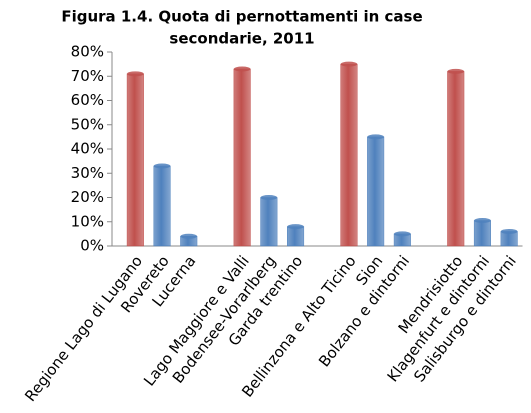 The width and height of the screenshot is (531, 413). Describe the element at coordinates (87, 173) in the screenshot. I see `y-tick-label: 30%` at that location.